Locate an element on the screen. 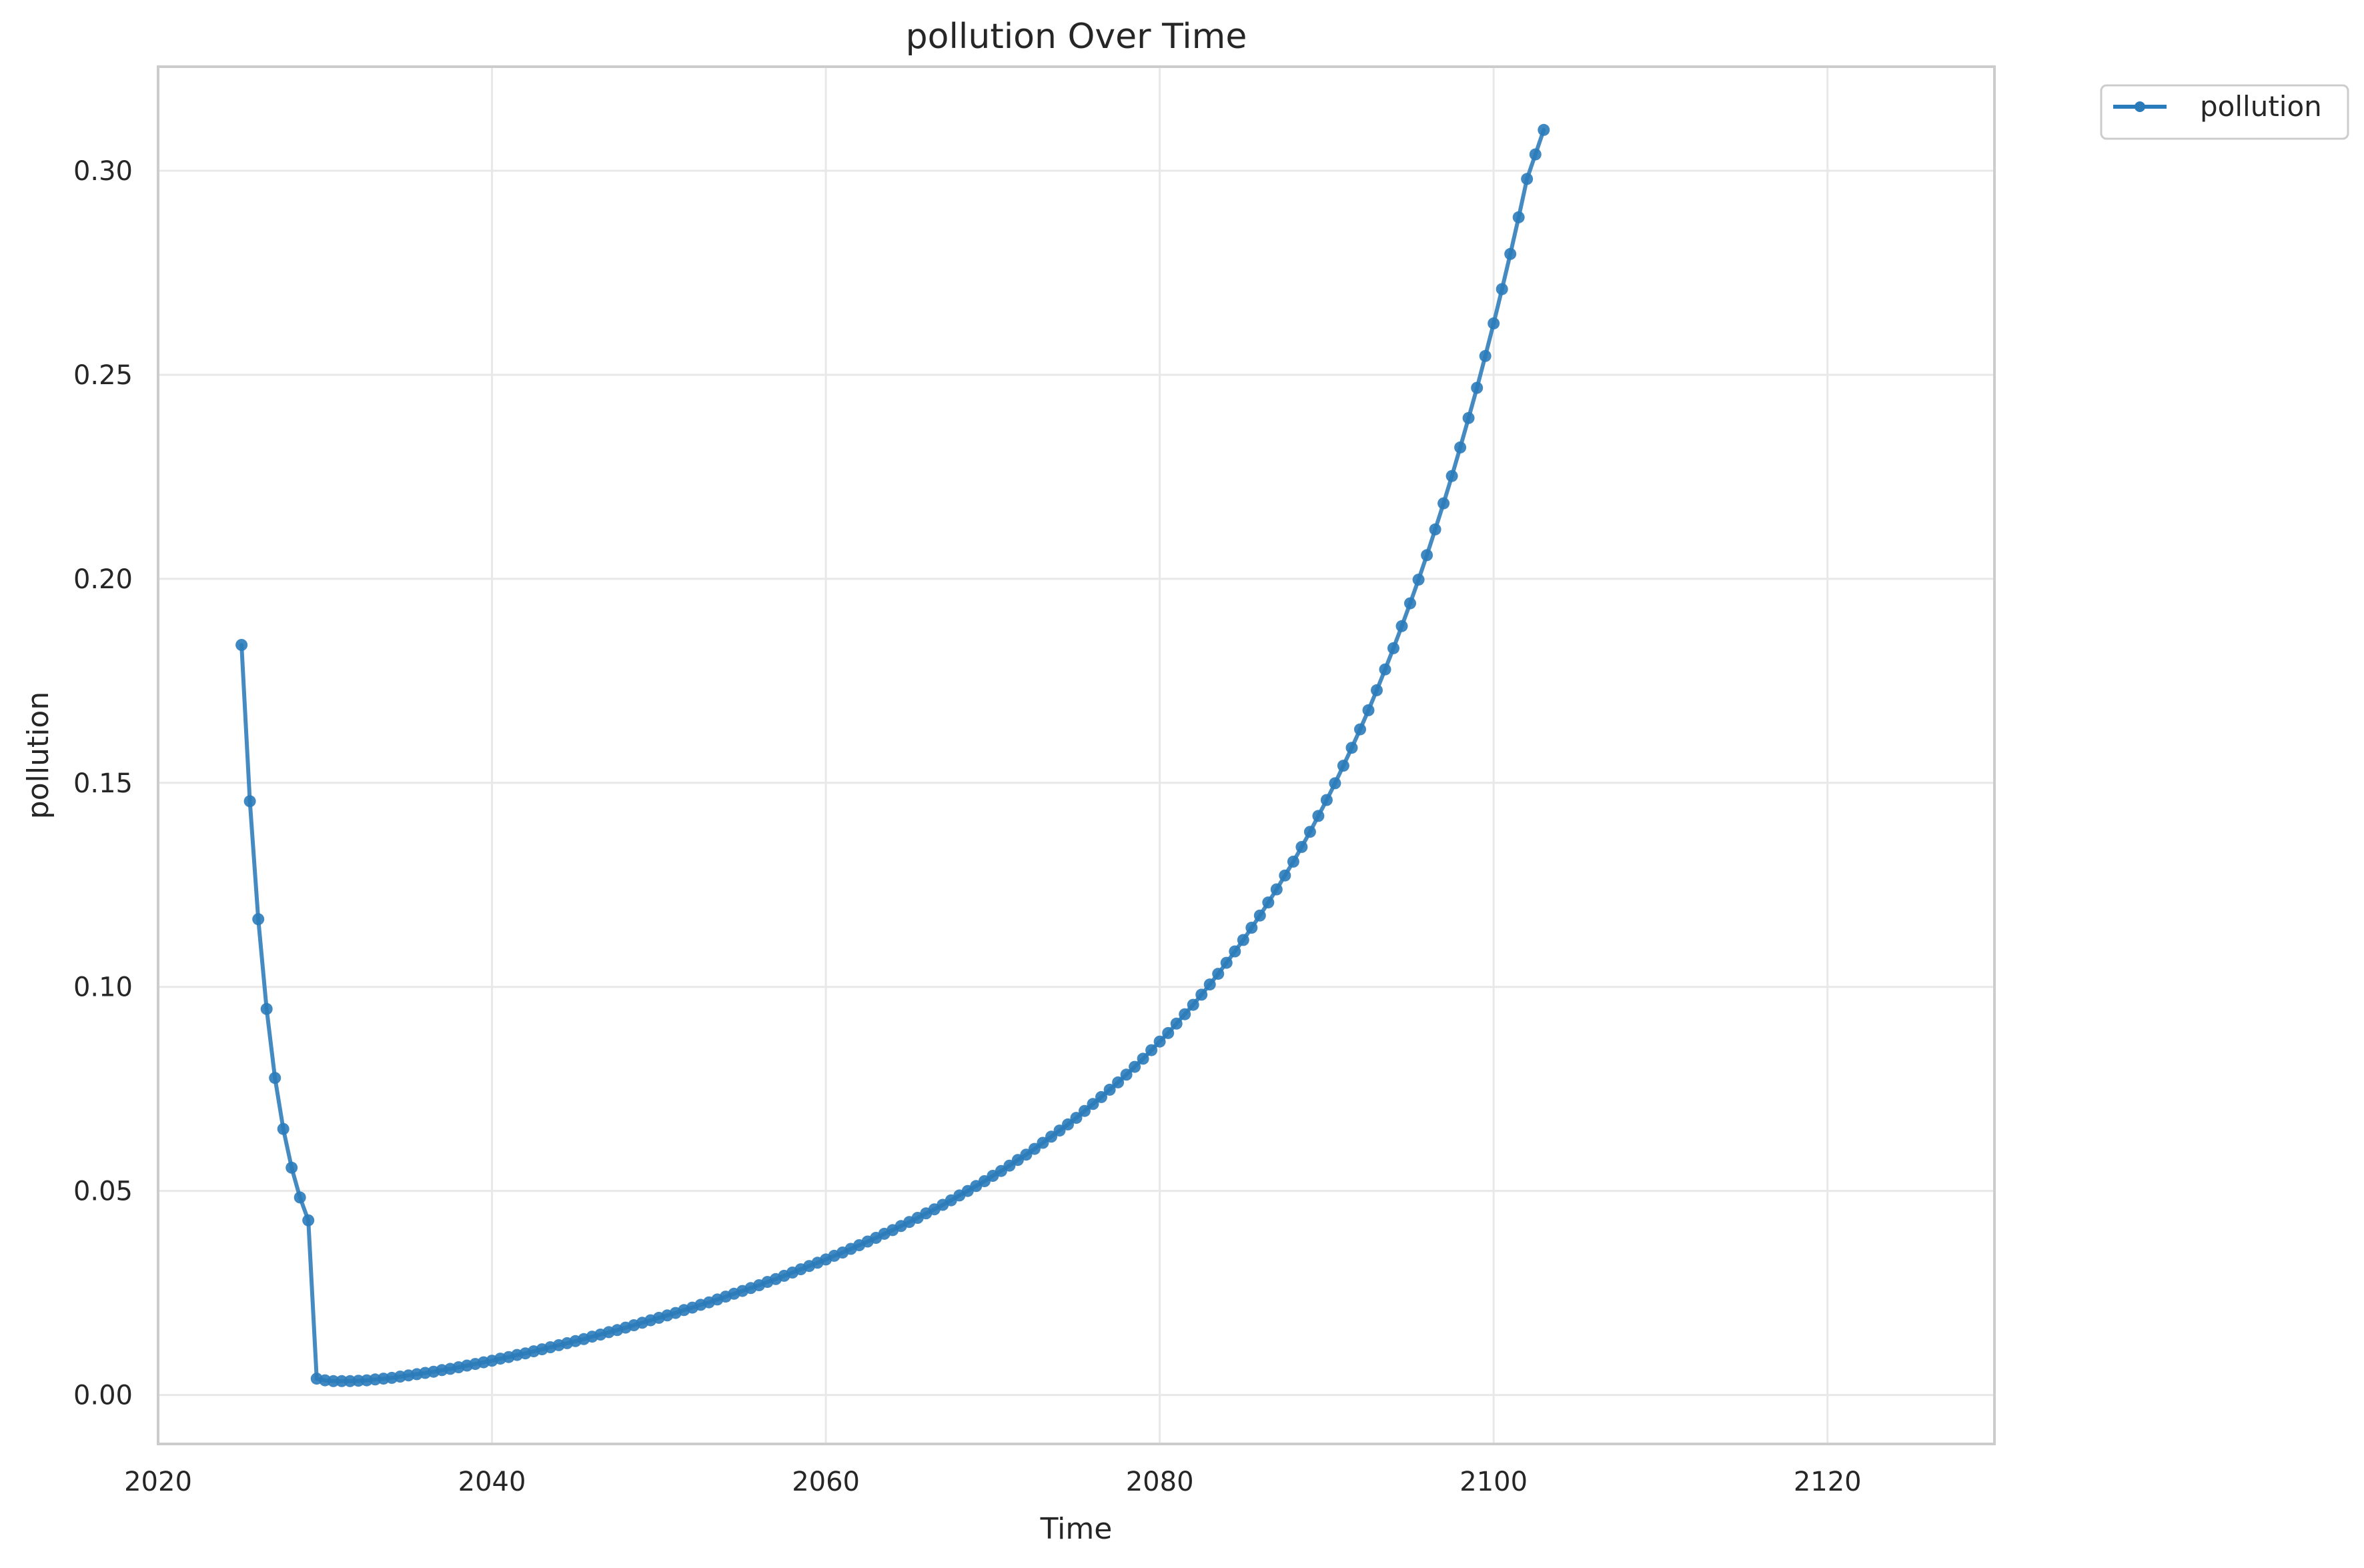 This screenshot has width=2364, height=1568. y-tick-label: 0.15 is located at coordinates (103, 783).